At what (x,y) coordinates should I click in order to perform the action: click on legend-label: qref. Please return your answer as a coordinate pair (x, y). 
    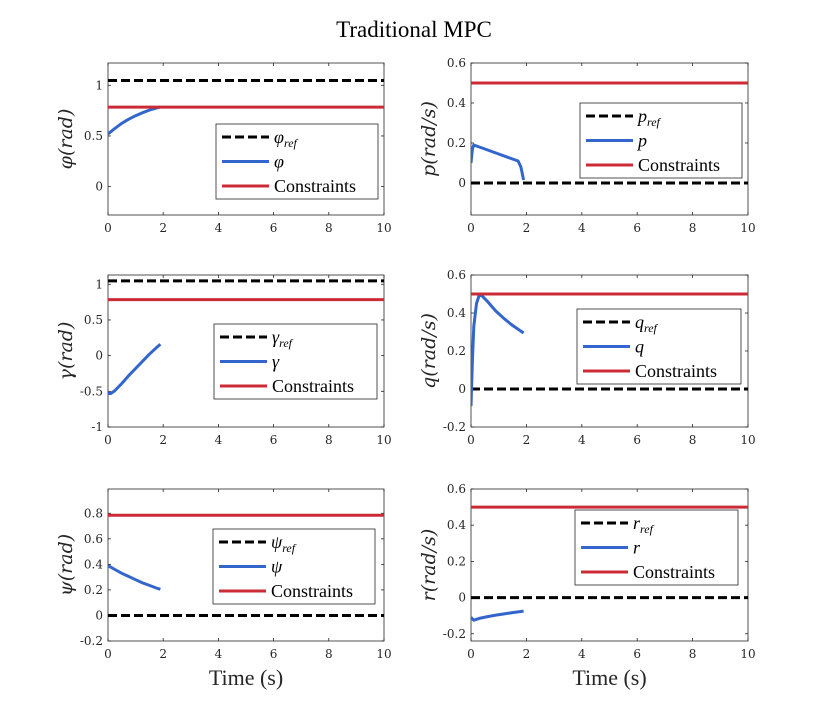
    Looking at the image, I should click on (647, 323).